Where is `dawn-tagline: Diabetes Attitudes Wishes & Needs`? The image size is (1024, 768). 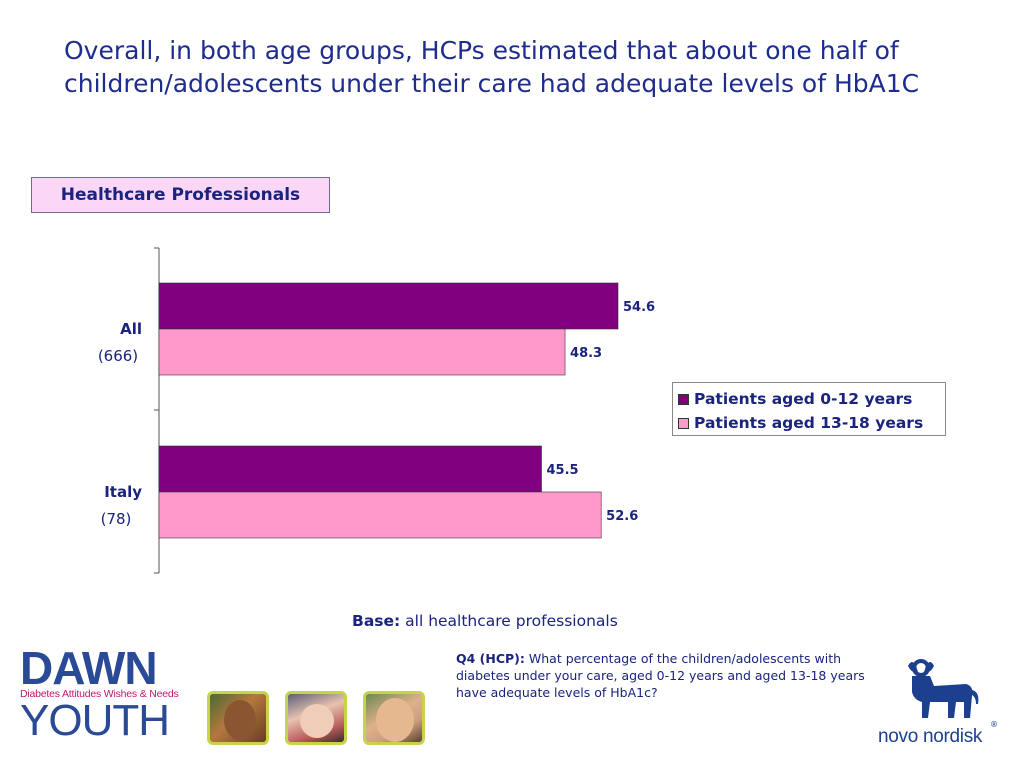 dawn-tagline: Diabetes Attitudes Wishes & Needs is located at coordinates (99, 694).